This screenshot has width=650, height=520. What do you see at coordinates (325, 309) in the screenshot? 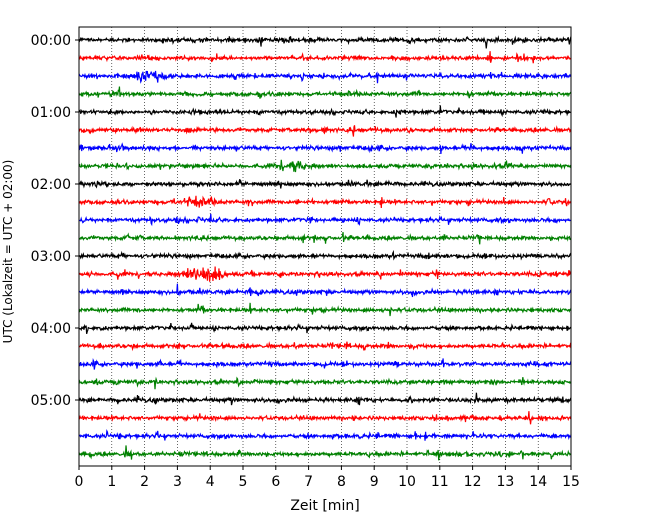
I see `trace-03:45` at bounding box center [325, 309].